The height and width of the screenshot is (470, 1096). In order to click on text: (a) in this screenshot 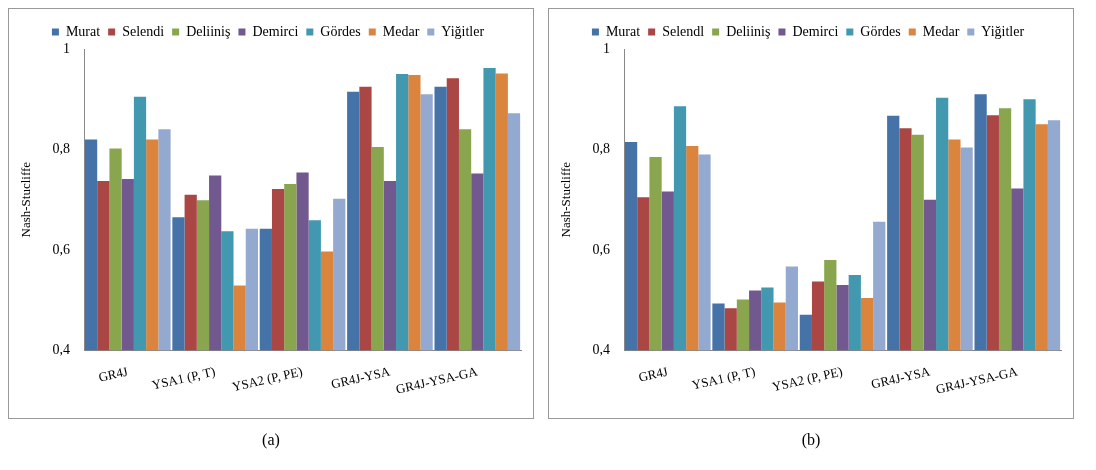, I will do `click(271, 440)`.